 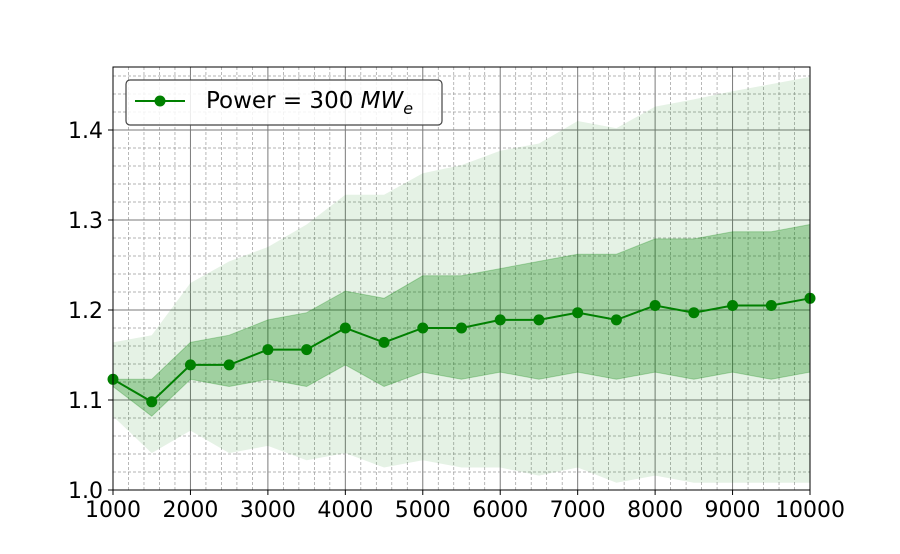 I want to click on x-tick-label: 1000, so click(x=113, y=510).